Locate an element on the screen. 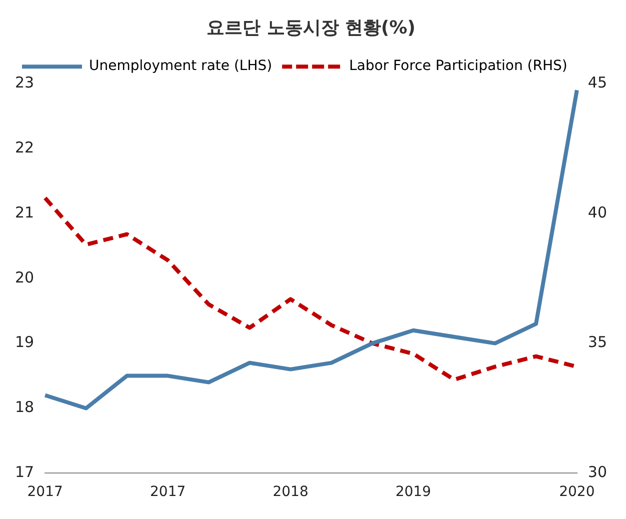 The height and width of the screenshot is (519, 626). legend-label: Labor Force Participation (RHS) is located at coordinates (458, 66).